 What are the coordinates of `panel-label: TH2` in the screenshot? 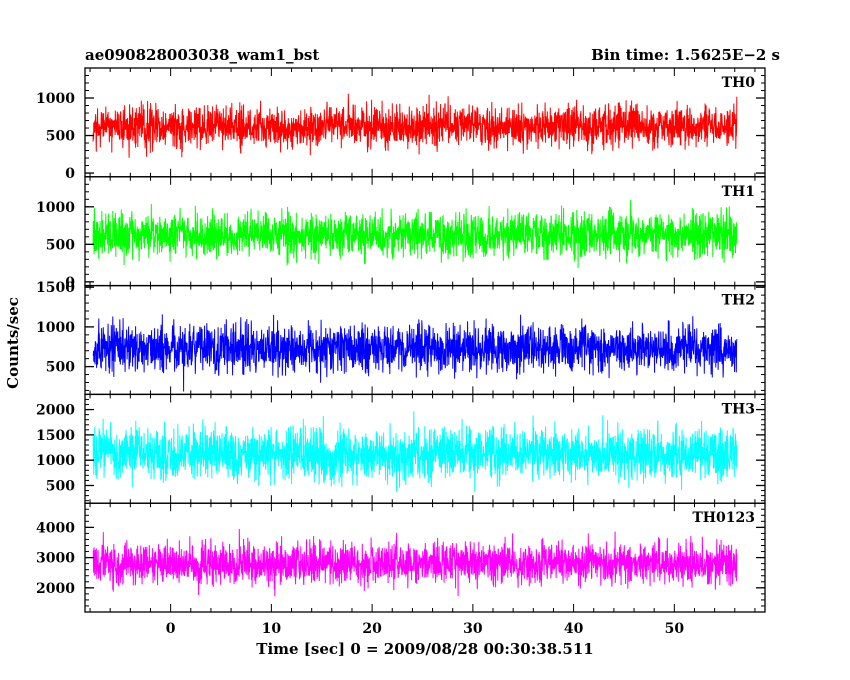 It's located at (738, 301).